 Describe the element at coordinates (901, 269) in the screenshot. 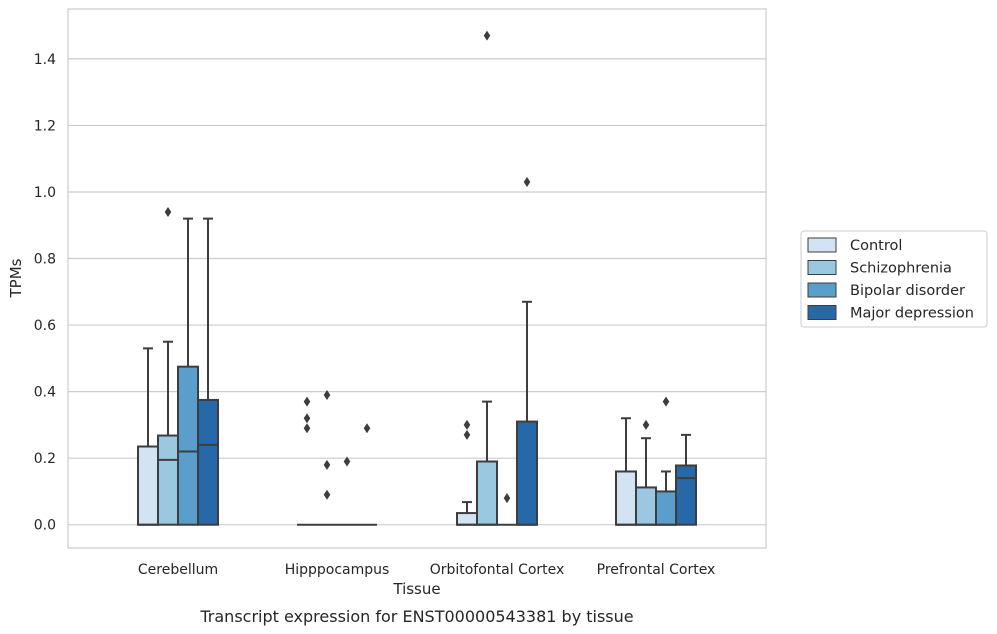

I see `legend-label: Schizophrenia` at that location.